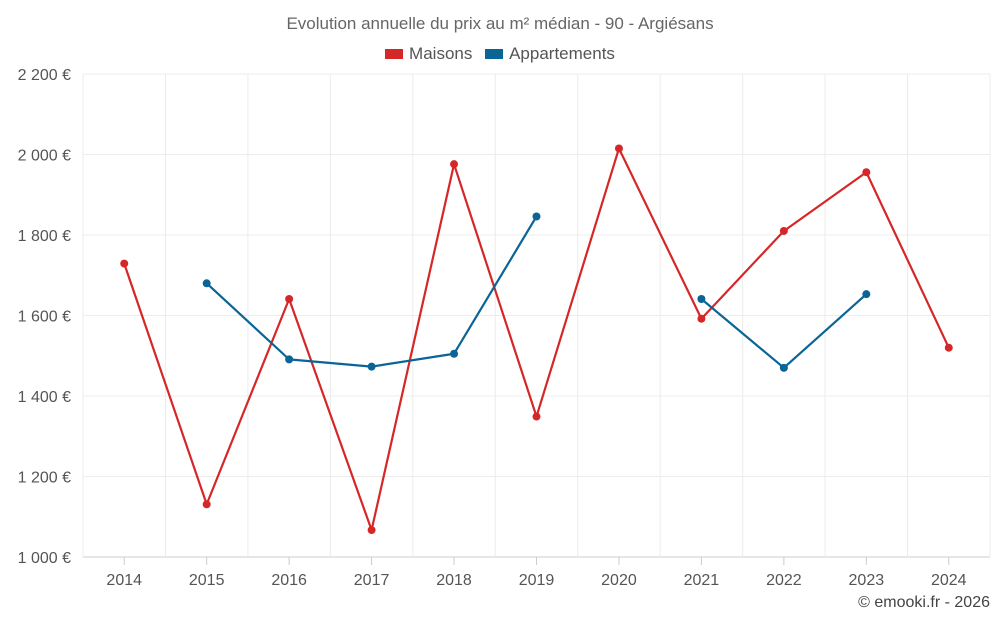 This screenshot has width=1000, height=625. Describe the element at coordinates (562, 53) in the screenshot. I see `legend-label-appartements: Appartements` at that location.